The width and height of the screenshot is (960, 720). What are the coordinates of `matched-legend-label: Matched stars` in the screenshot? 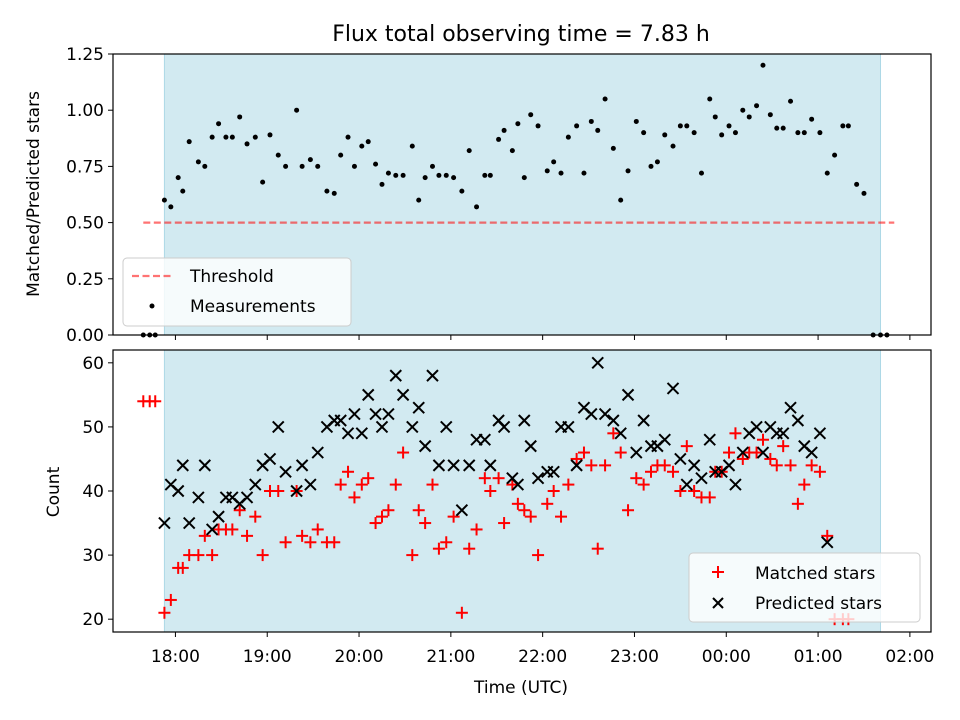 It's located at (815, 574).